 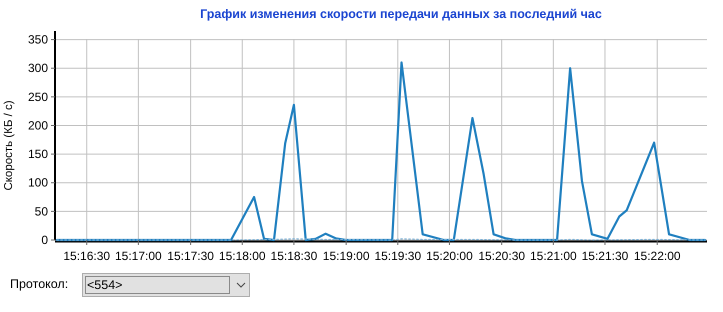 What do you see at coordinates (398, 256) in the screenshot?
I see `x-tick-label: 15:19:30` at bounding box center [398, 256].